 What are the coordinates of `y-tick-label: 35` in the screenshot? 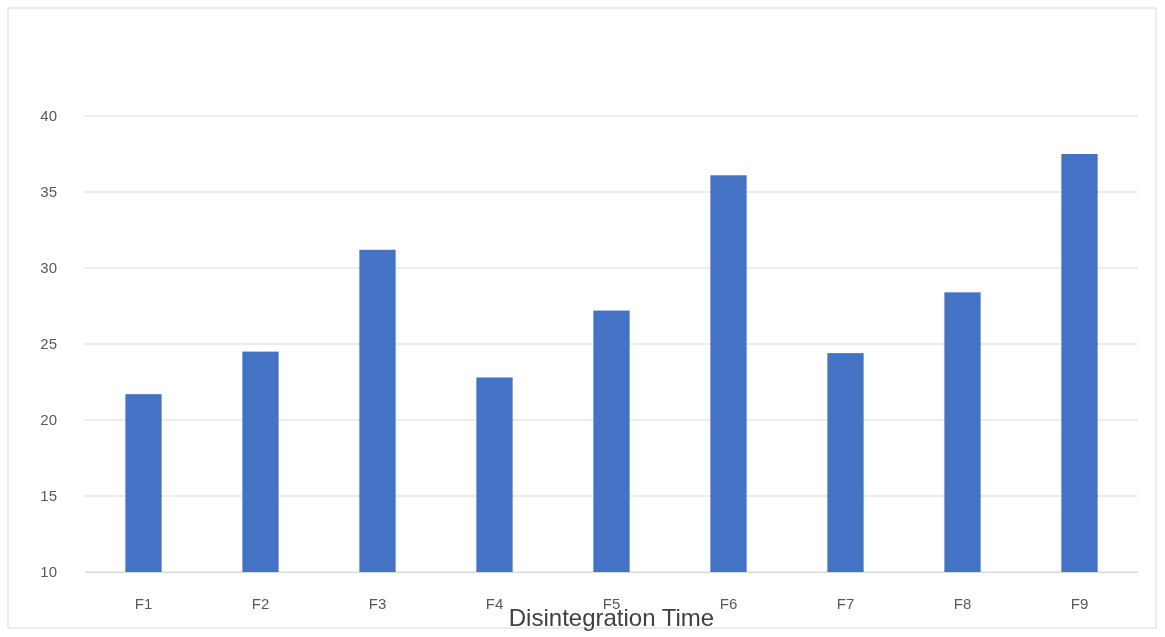 It's located at (48, 192).